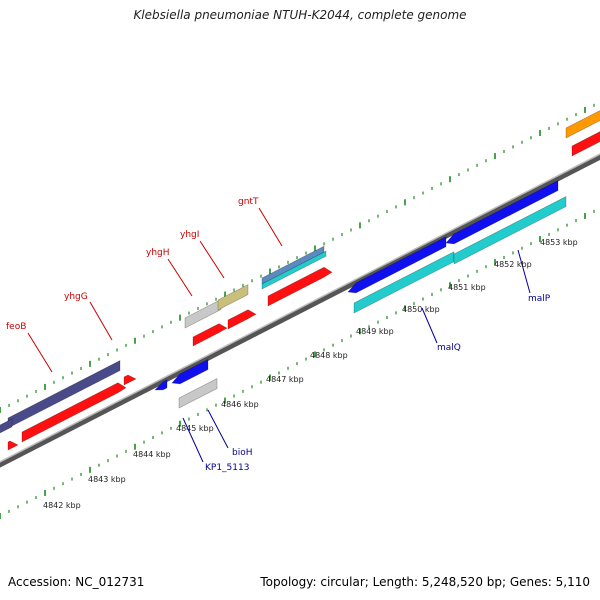  What do you see at coordinates (16, 327) in the screenshot?
I see `gene-label-feoB: feoB` at bounding box center [16, 327].